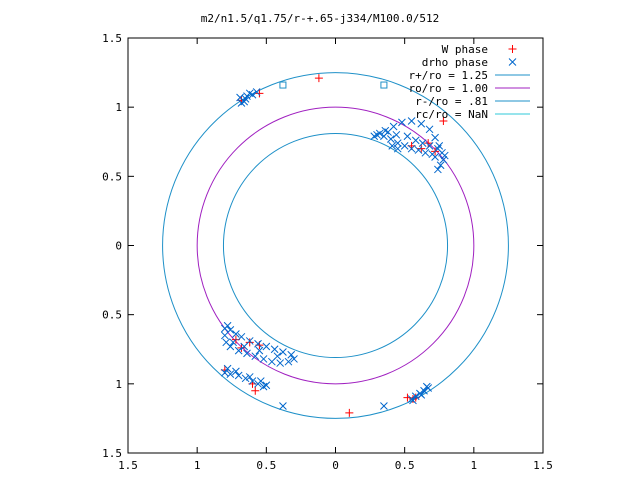 The image size is (640, 480). I want to click on legend-label: drho phase, so click(455, 62).